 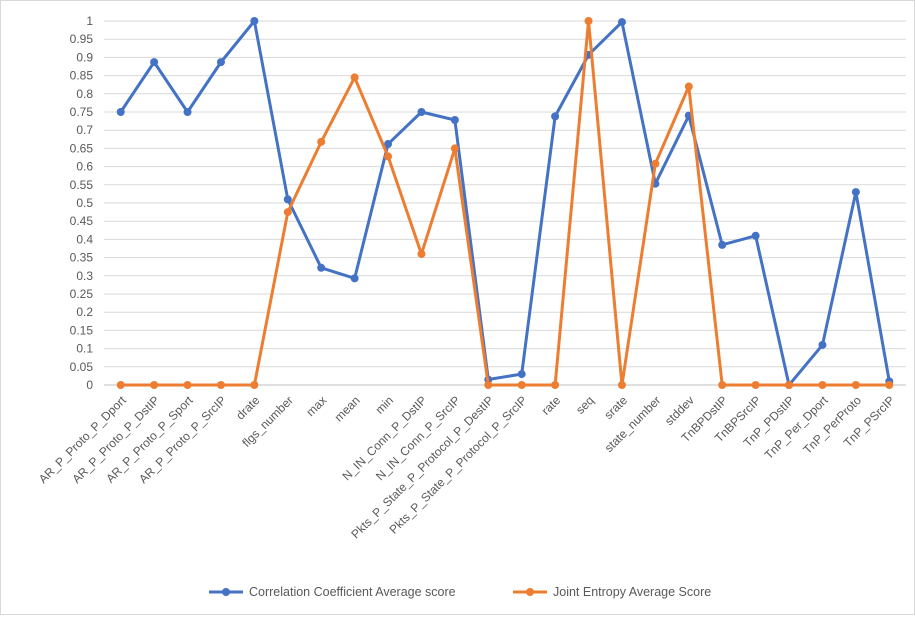 I want to click on legend-item: Joint Entropy Average Score, so click(x=612, y=592).